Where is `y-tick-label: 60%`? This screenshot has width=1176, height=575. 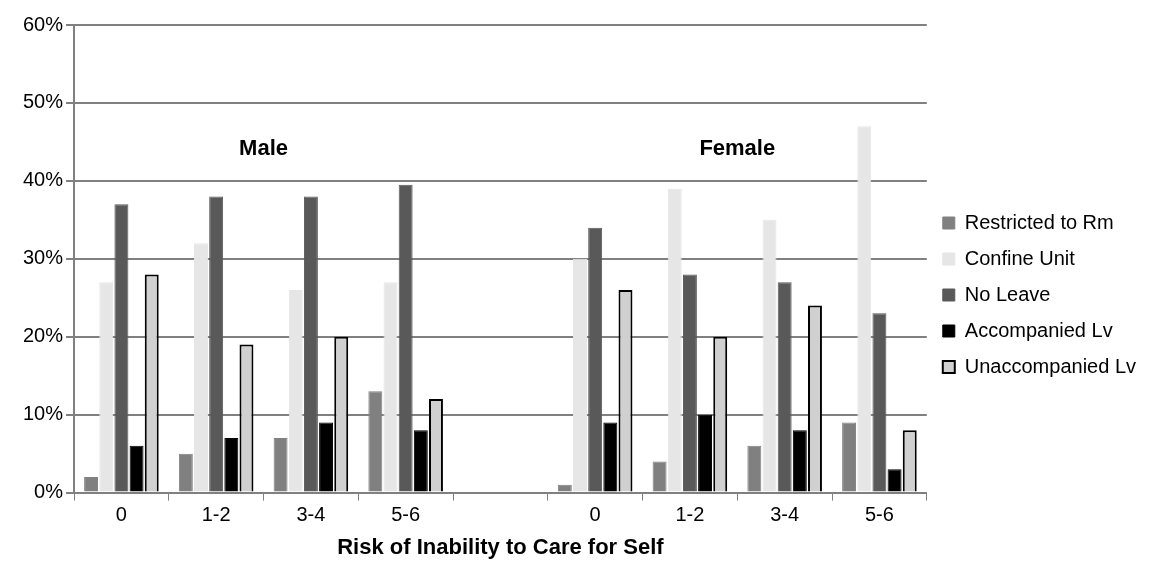
y-tick-label: 60% is located at coordinates (43, 23).